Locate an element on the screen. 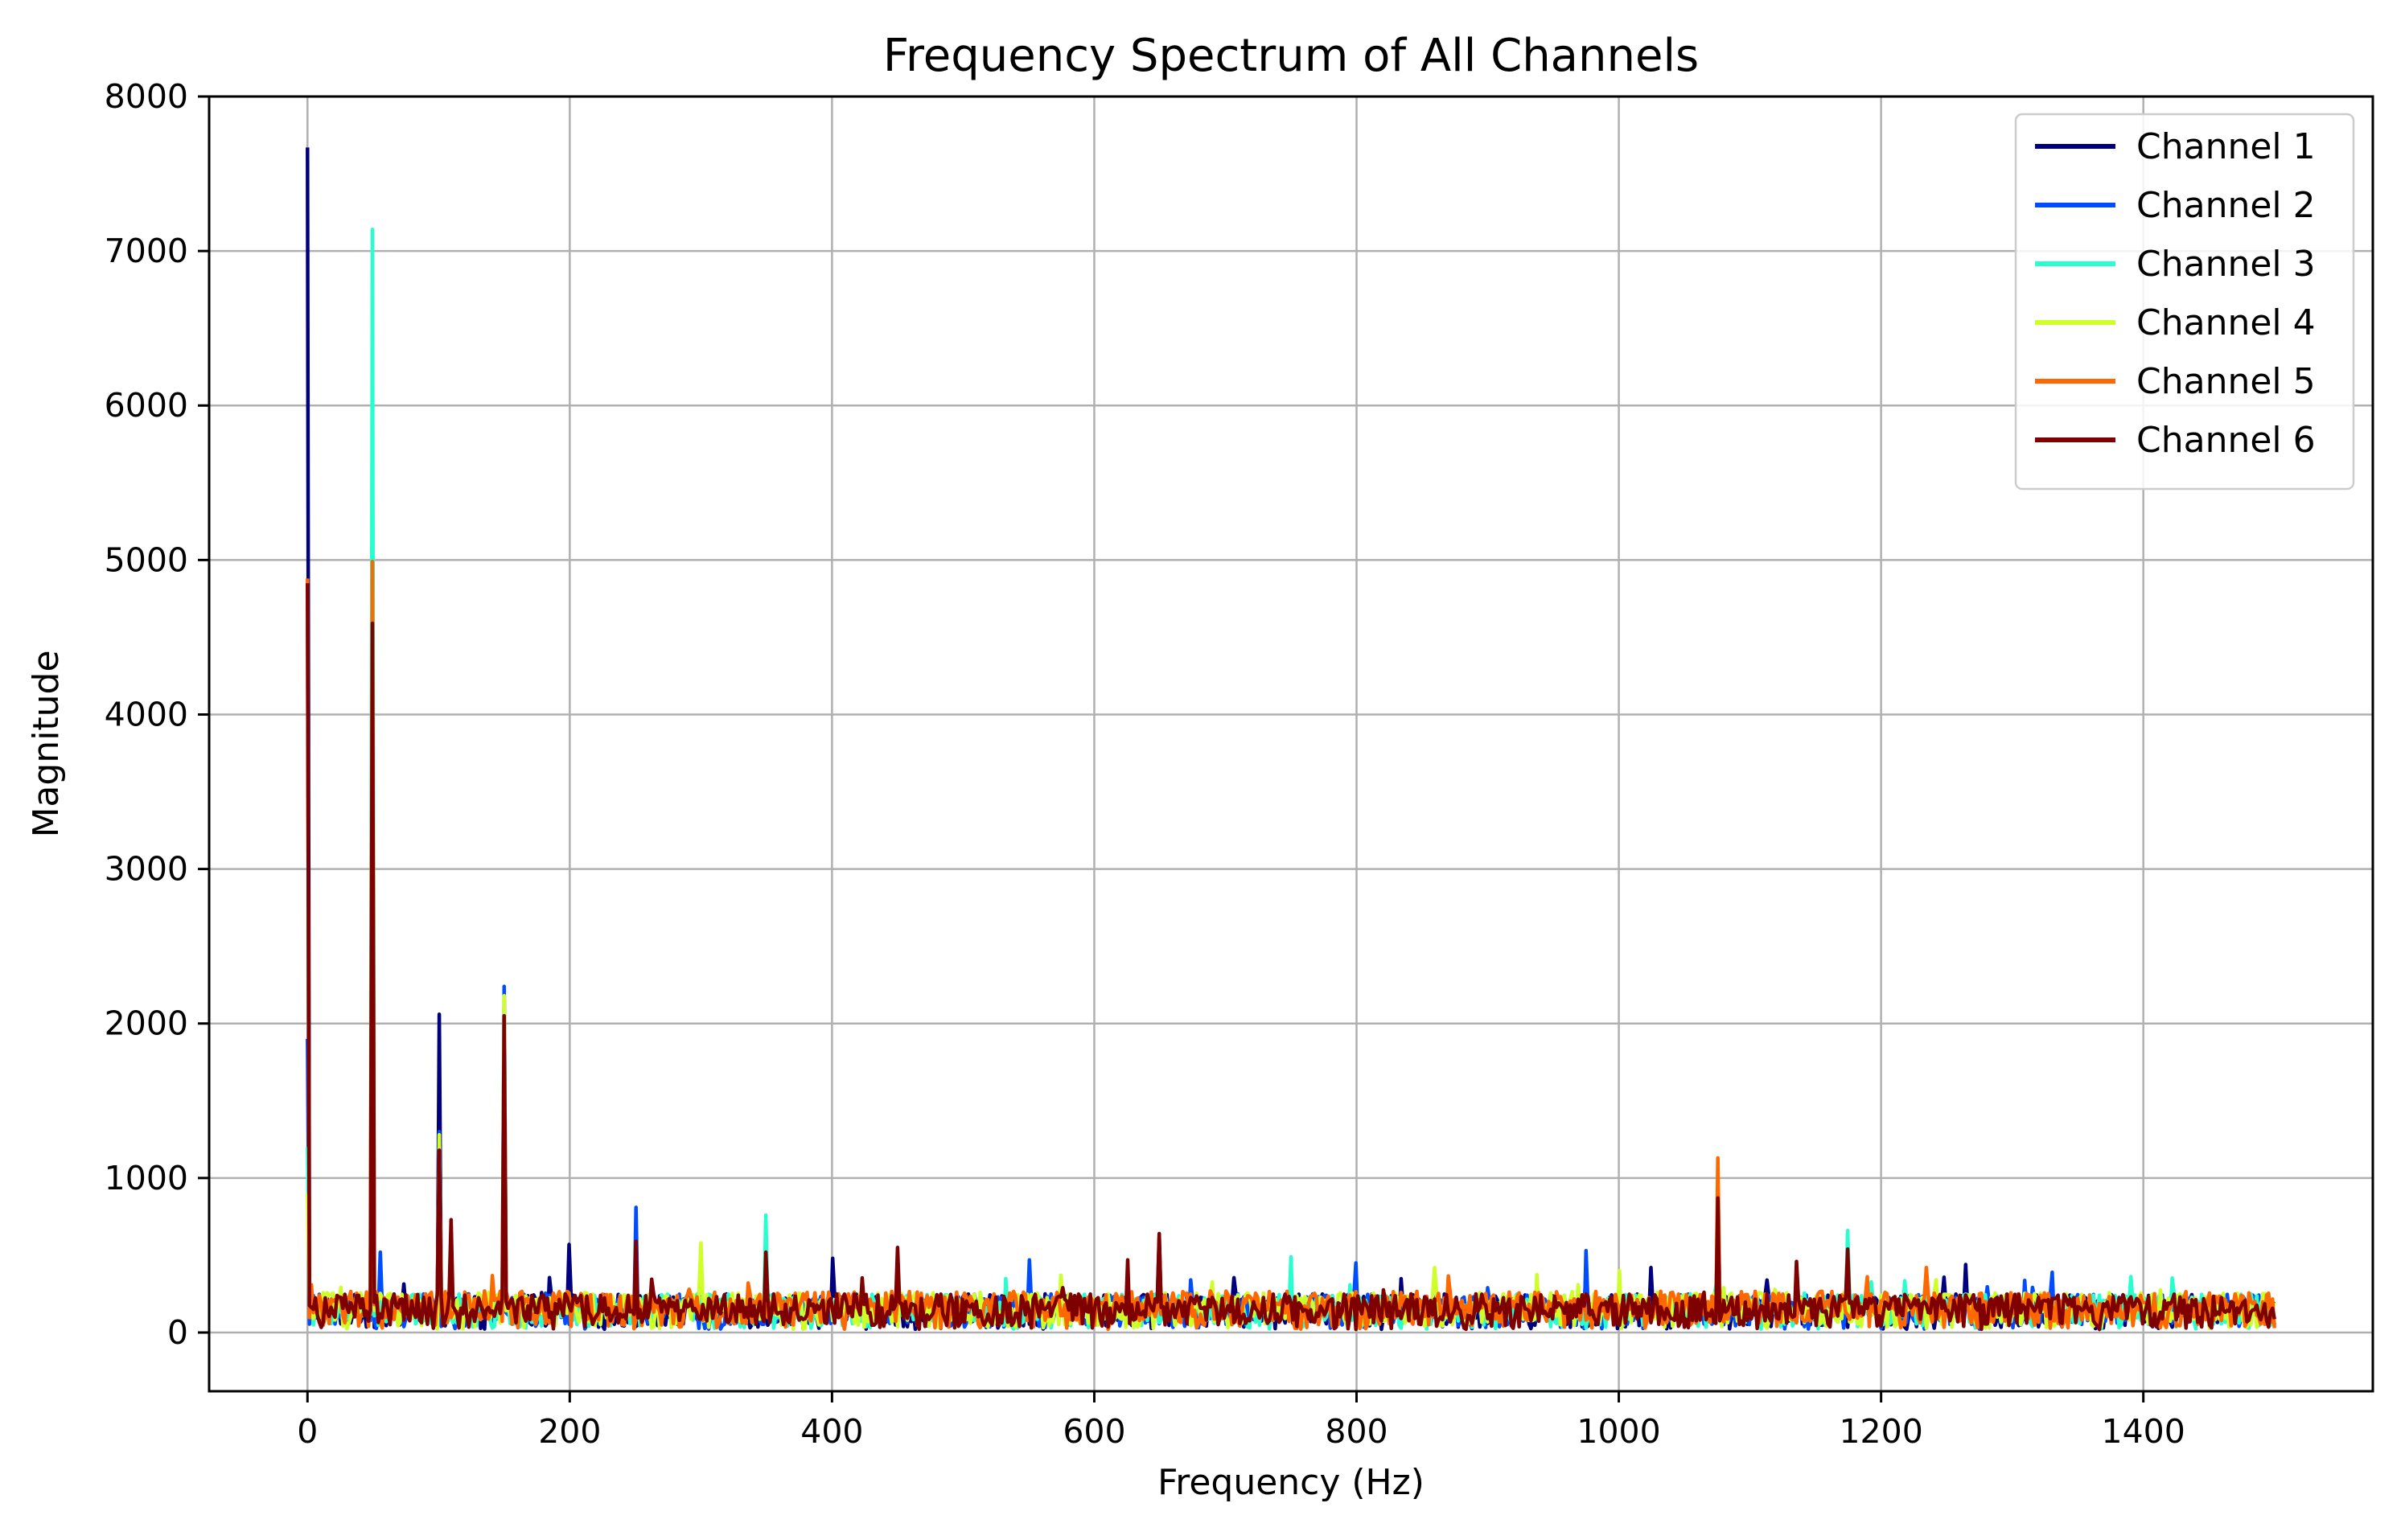 The height and width of the screenshot is (1540, 2405). x-tick-label: 800 is located at coordinates (1356, 1431).